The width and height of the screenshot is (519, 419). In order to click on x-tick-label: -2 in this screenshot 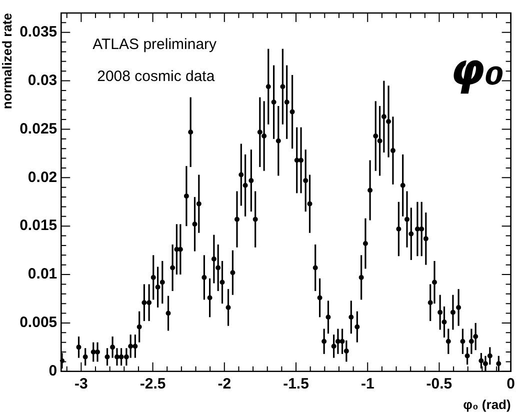, I will do `click(225, 384)`.